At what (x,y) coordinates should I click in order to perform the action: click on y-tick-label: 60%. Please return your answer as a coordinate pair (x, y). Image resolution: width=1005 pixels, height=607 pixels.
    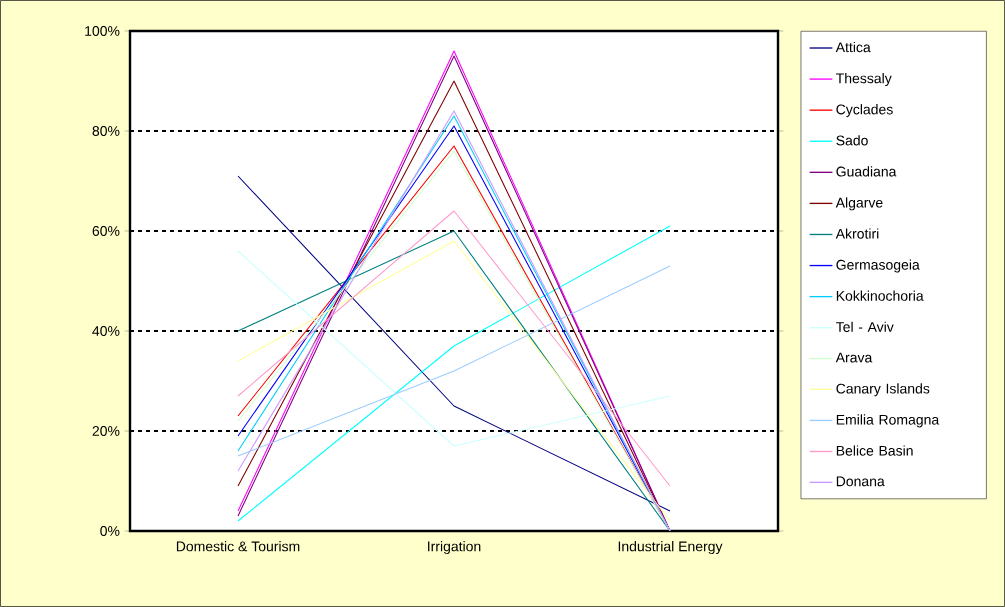
    Looking at the image, I should click on (106, 231).